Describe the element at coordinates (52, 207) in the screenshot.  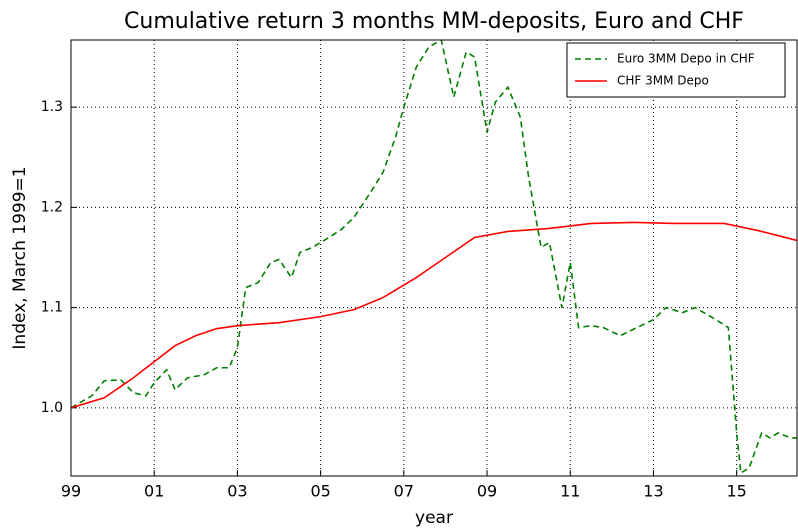
I see `y-tick-label: 1.2` at that location.